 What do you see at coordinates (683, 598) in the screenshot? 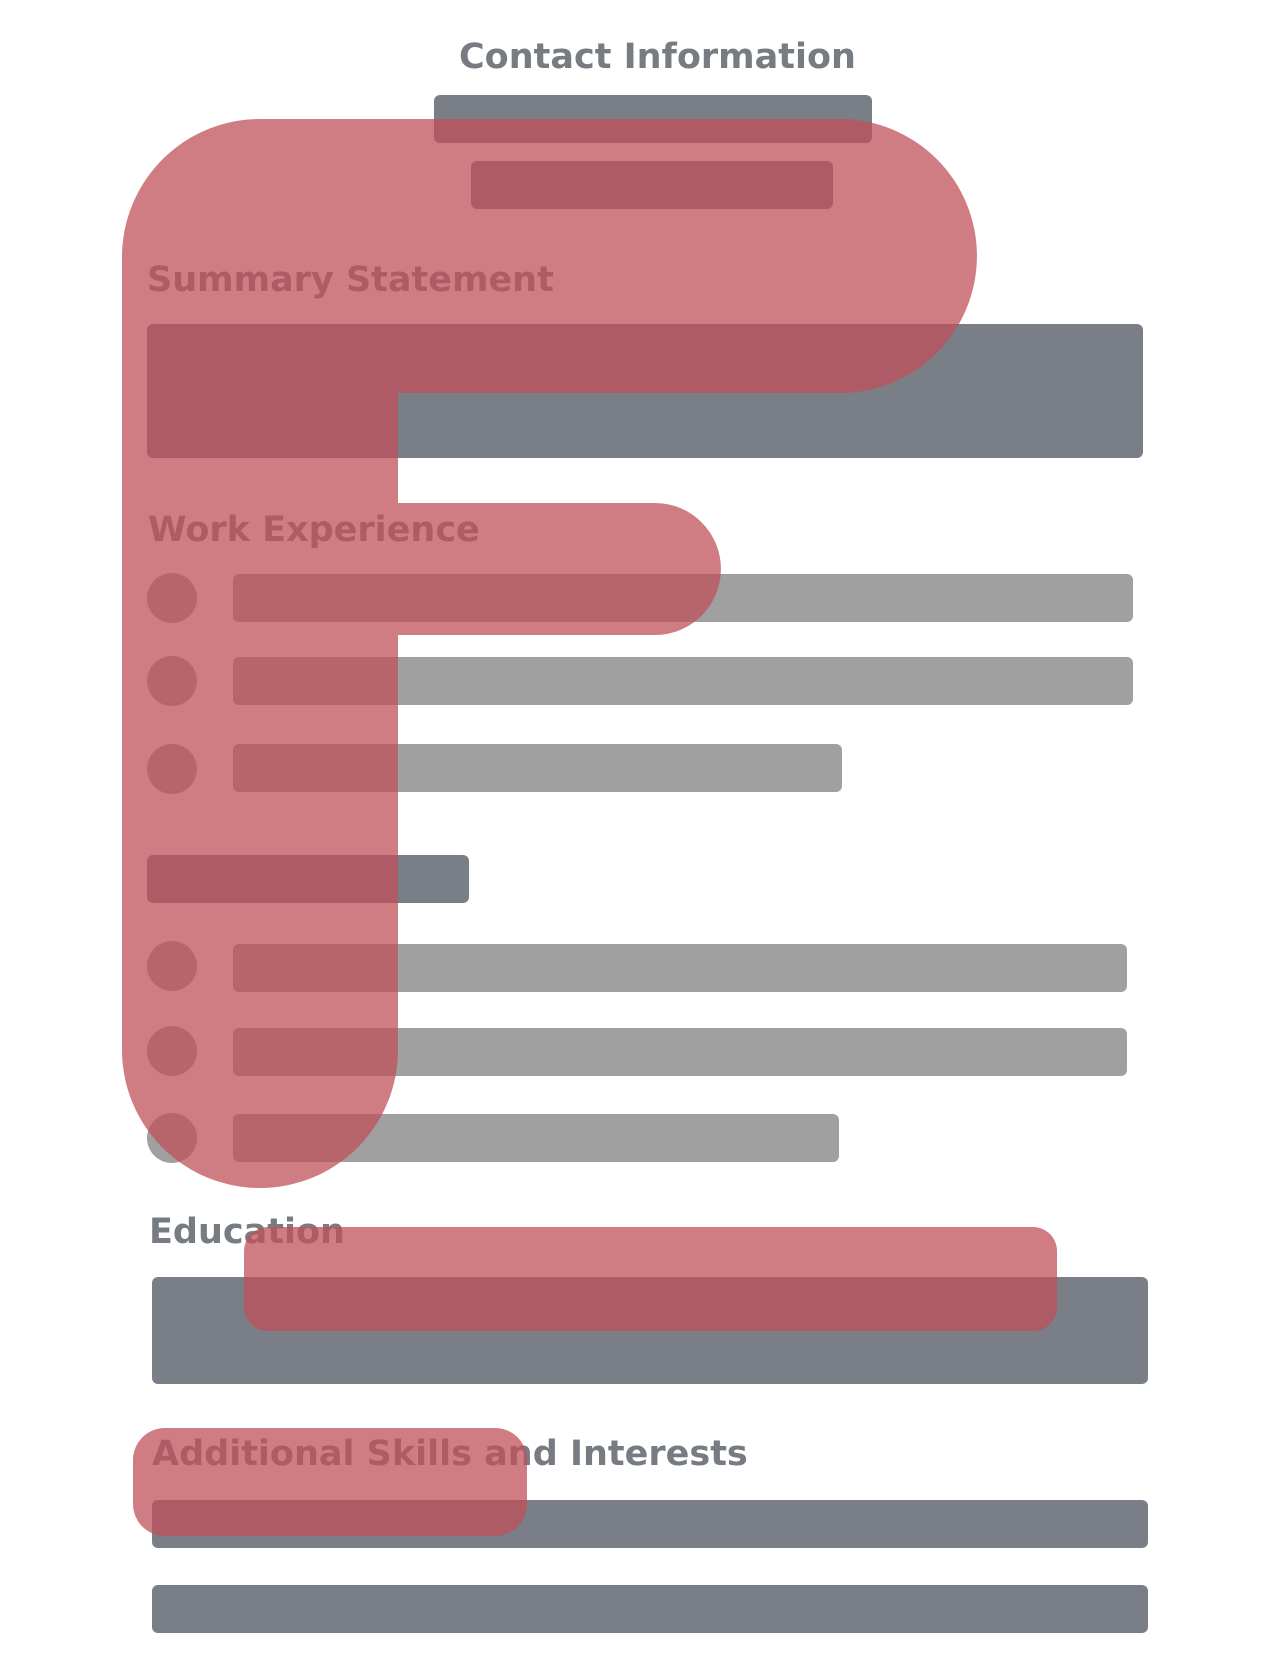
I see `job1-bullet1-placeholder` at bounding box center [683, 598].